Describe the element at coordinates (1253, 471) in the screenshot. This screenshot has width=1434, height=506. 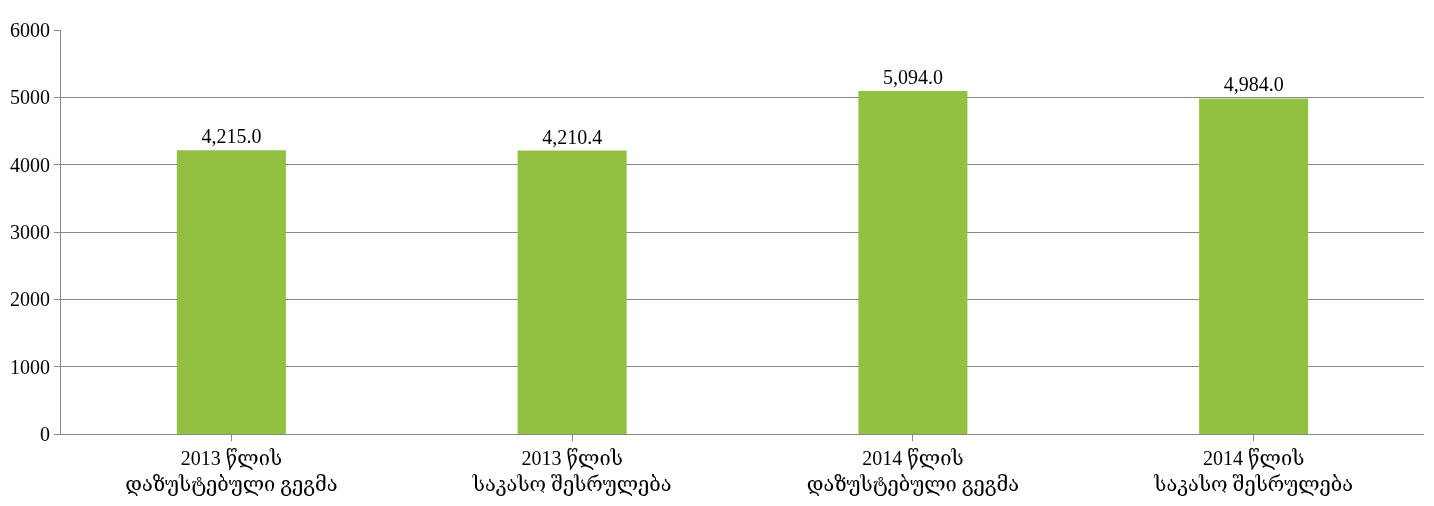
I see `x-tick-label: 2014 წლის საკასო შესრულება` at that location.